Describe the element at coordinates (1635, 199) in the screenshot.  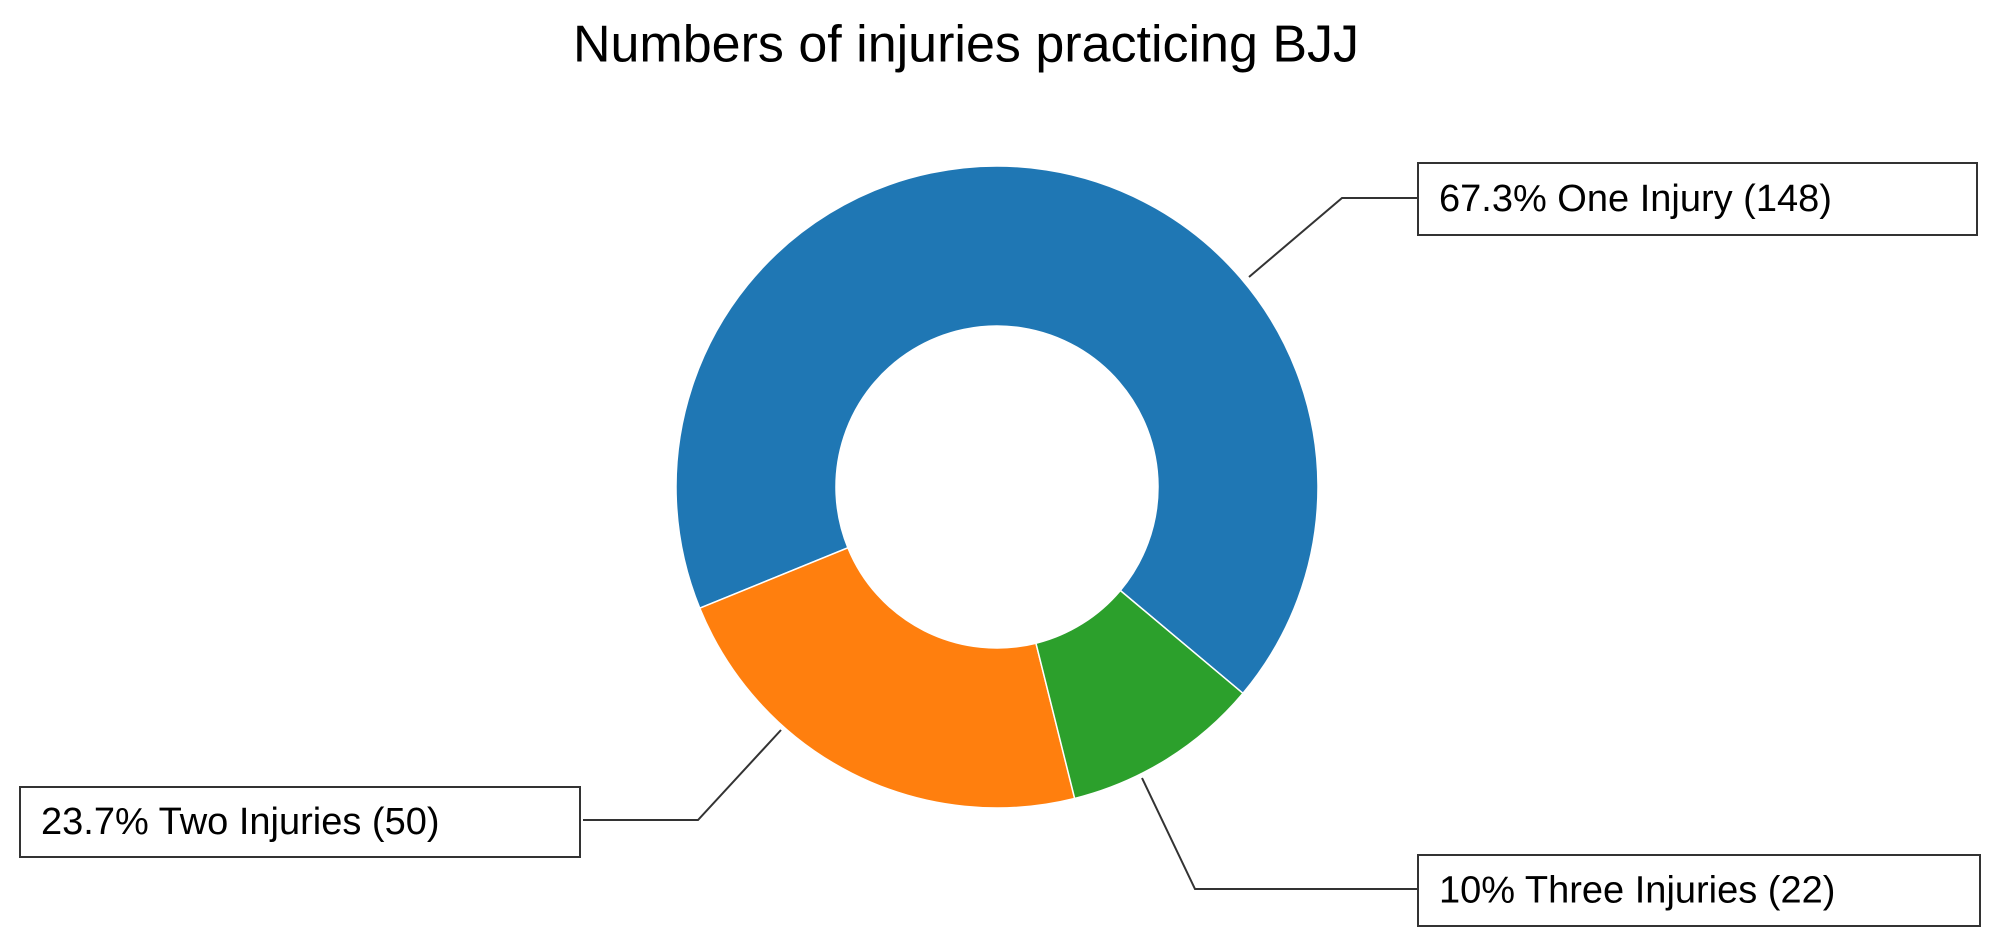
I see `slice-label: 67.3% One Injury (148)` at that location.